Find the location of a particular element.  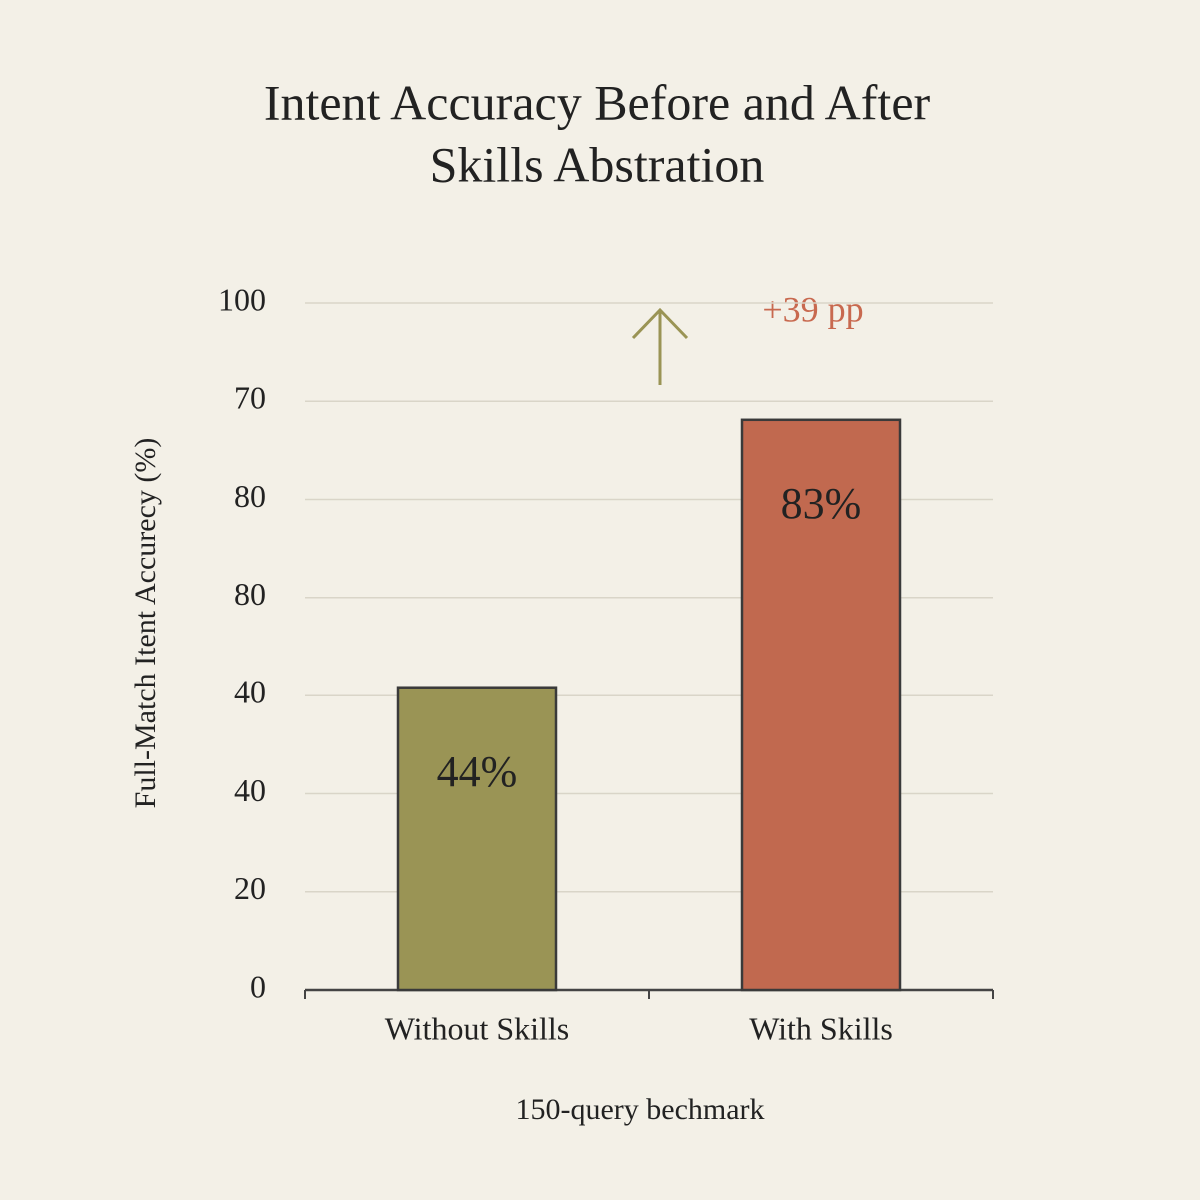

y-axis-label: Full-Match Itent Accurecy (%) is located at coordinates (145, 623).